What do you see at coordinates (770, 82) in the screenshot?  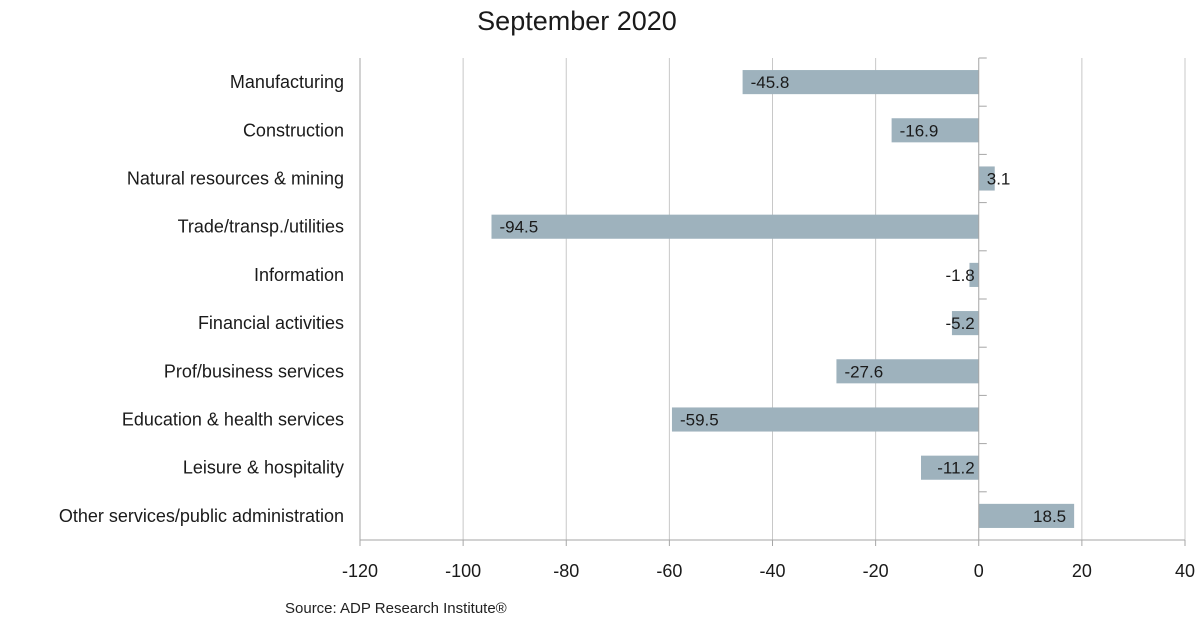 I see `data-label: -45.8` at bounding box center [770, 82].